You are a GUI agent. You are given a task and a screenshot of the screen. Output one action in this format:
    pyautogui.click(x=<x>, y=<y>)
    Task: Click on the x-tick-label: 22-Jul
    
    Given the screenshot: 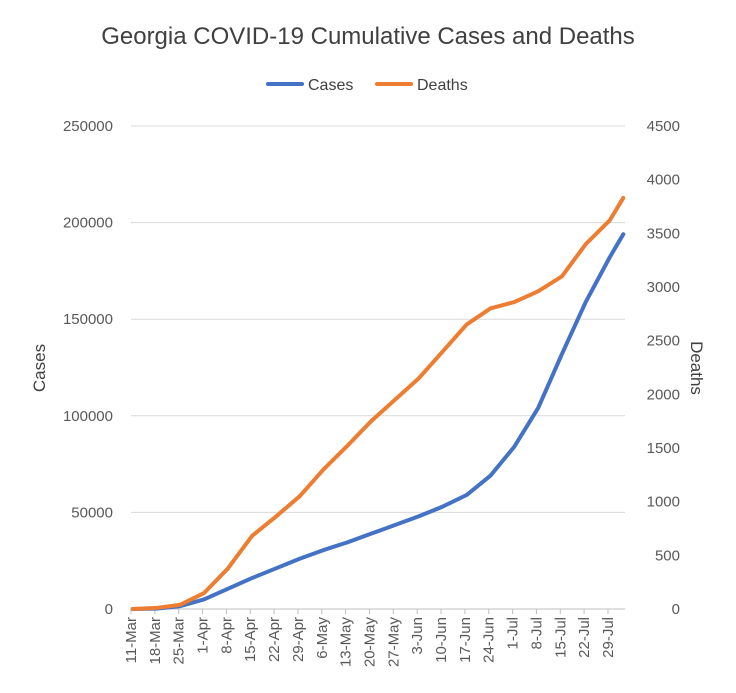 What is the action you would take?
    pyautogui.click(x=584, y=637)
    